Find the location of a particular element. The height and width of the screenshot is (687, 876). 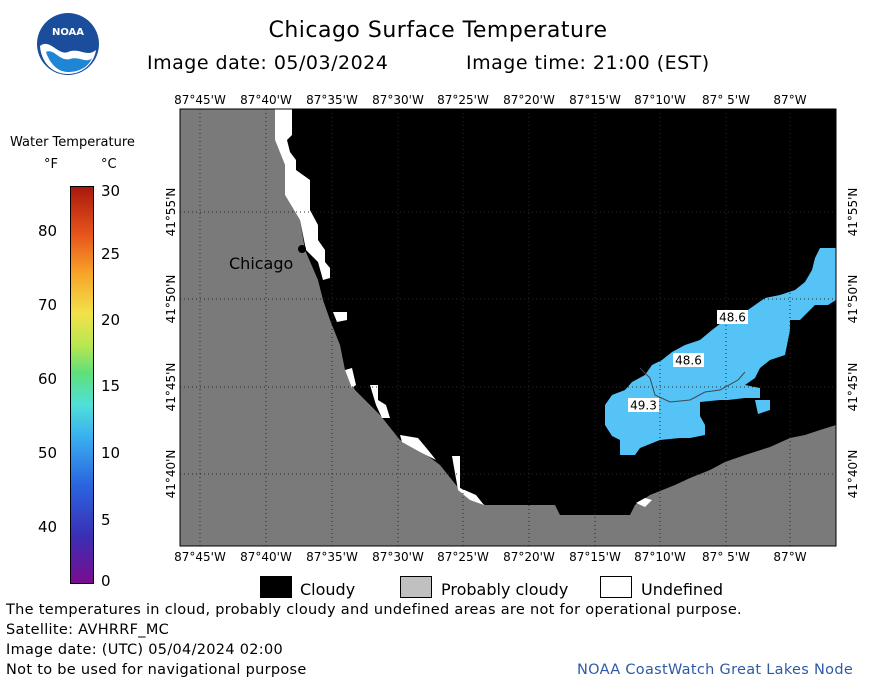

celsius-tick-label: 15 is located at coordinates (111, 386).